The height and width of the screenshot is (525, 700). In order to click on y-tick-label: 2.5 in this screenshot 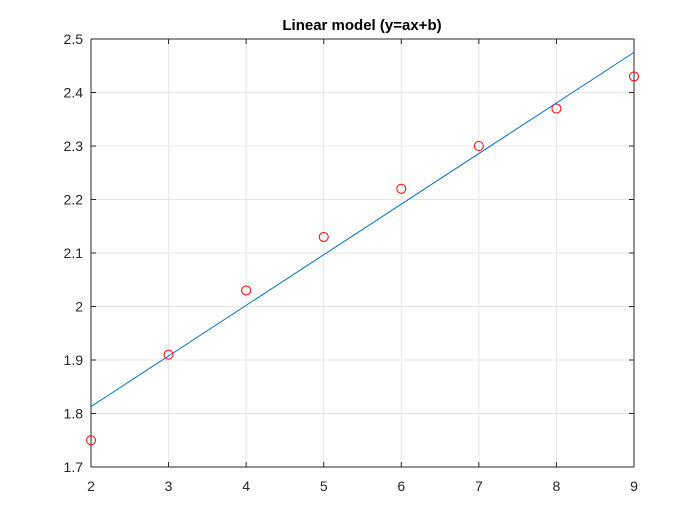, I will do `click(74, 39)`.